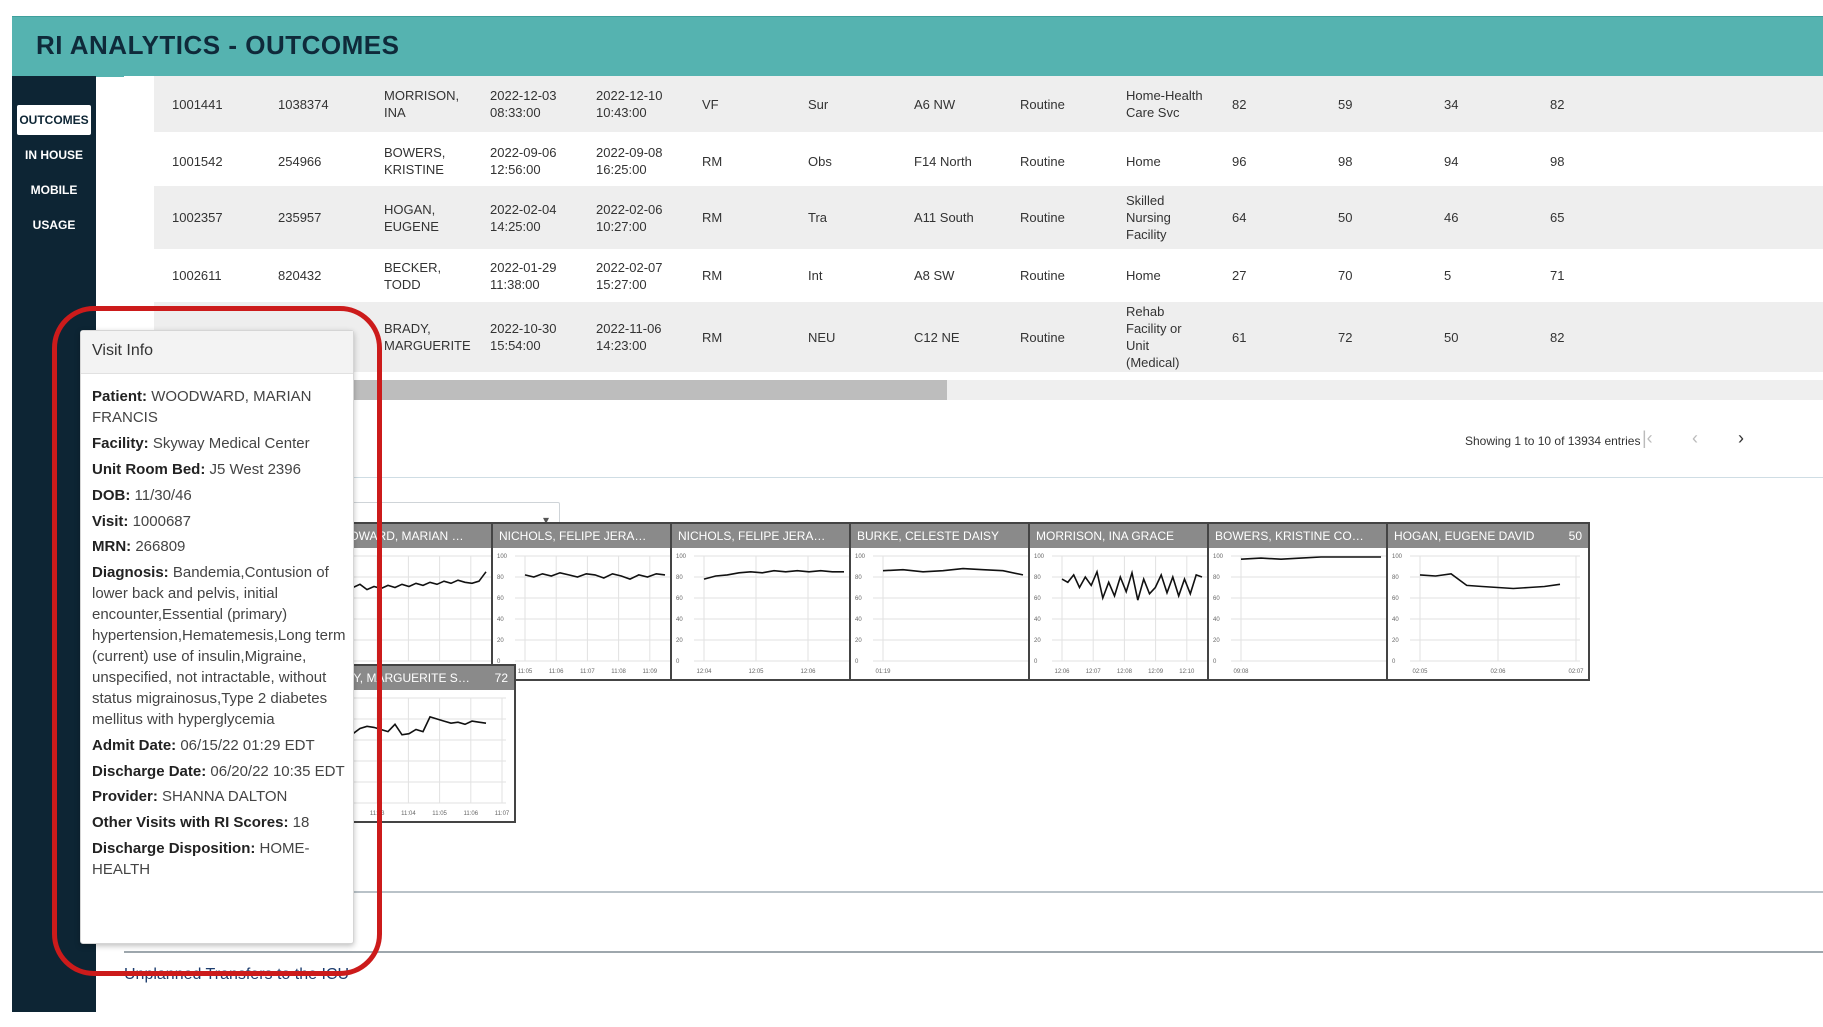 This screenshot has height=1027, width=1823. Describe the element at coordinates (1309, 536) in the screenshot. I see `sparkline-header: BOWERS, KRISTINE CONNIE98` at that location.